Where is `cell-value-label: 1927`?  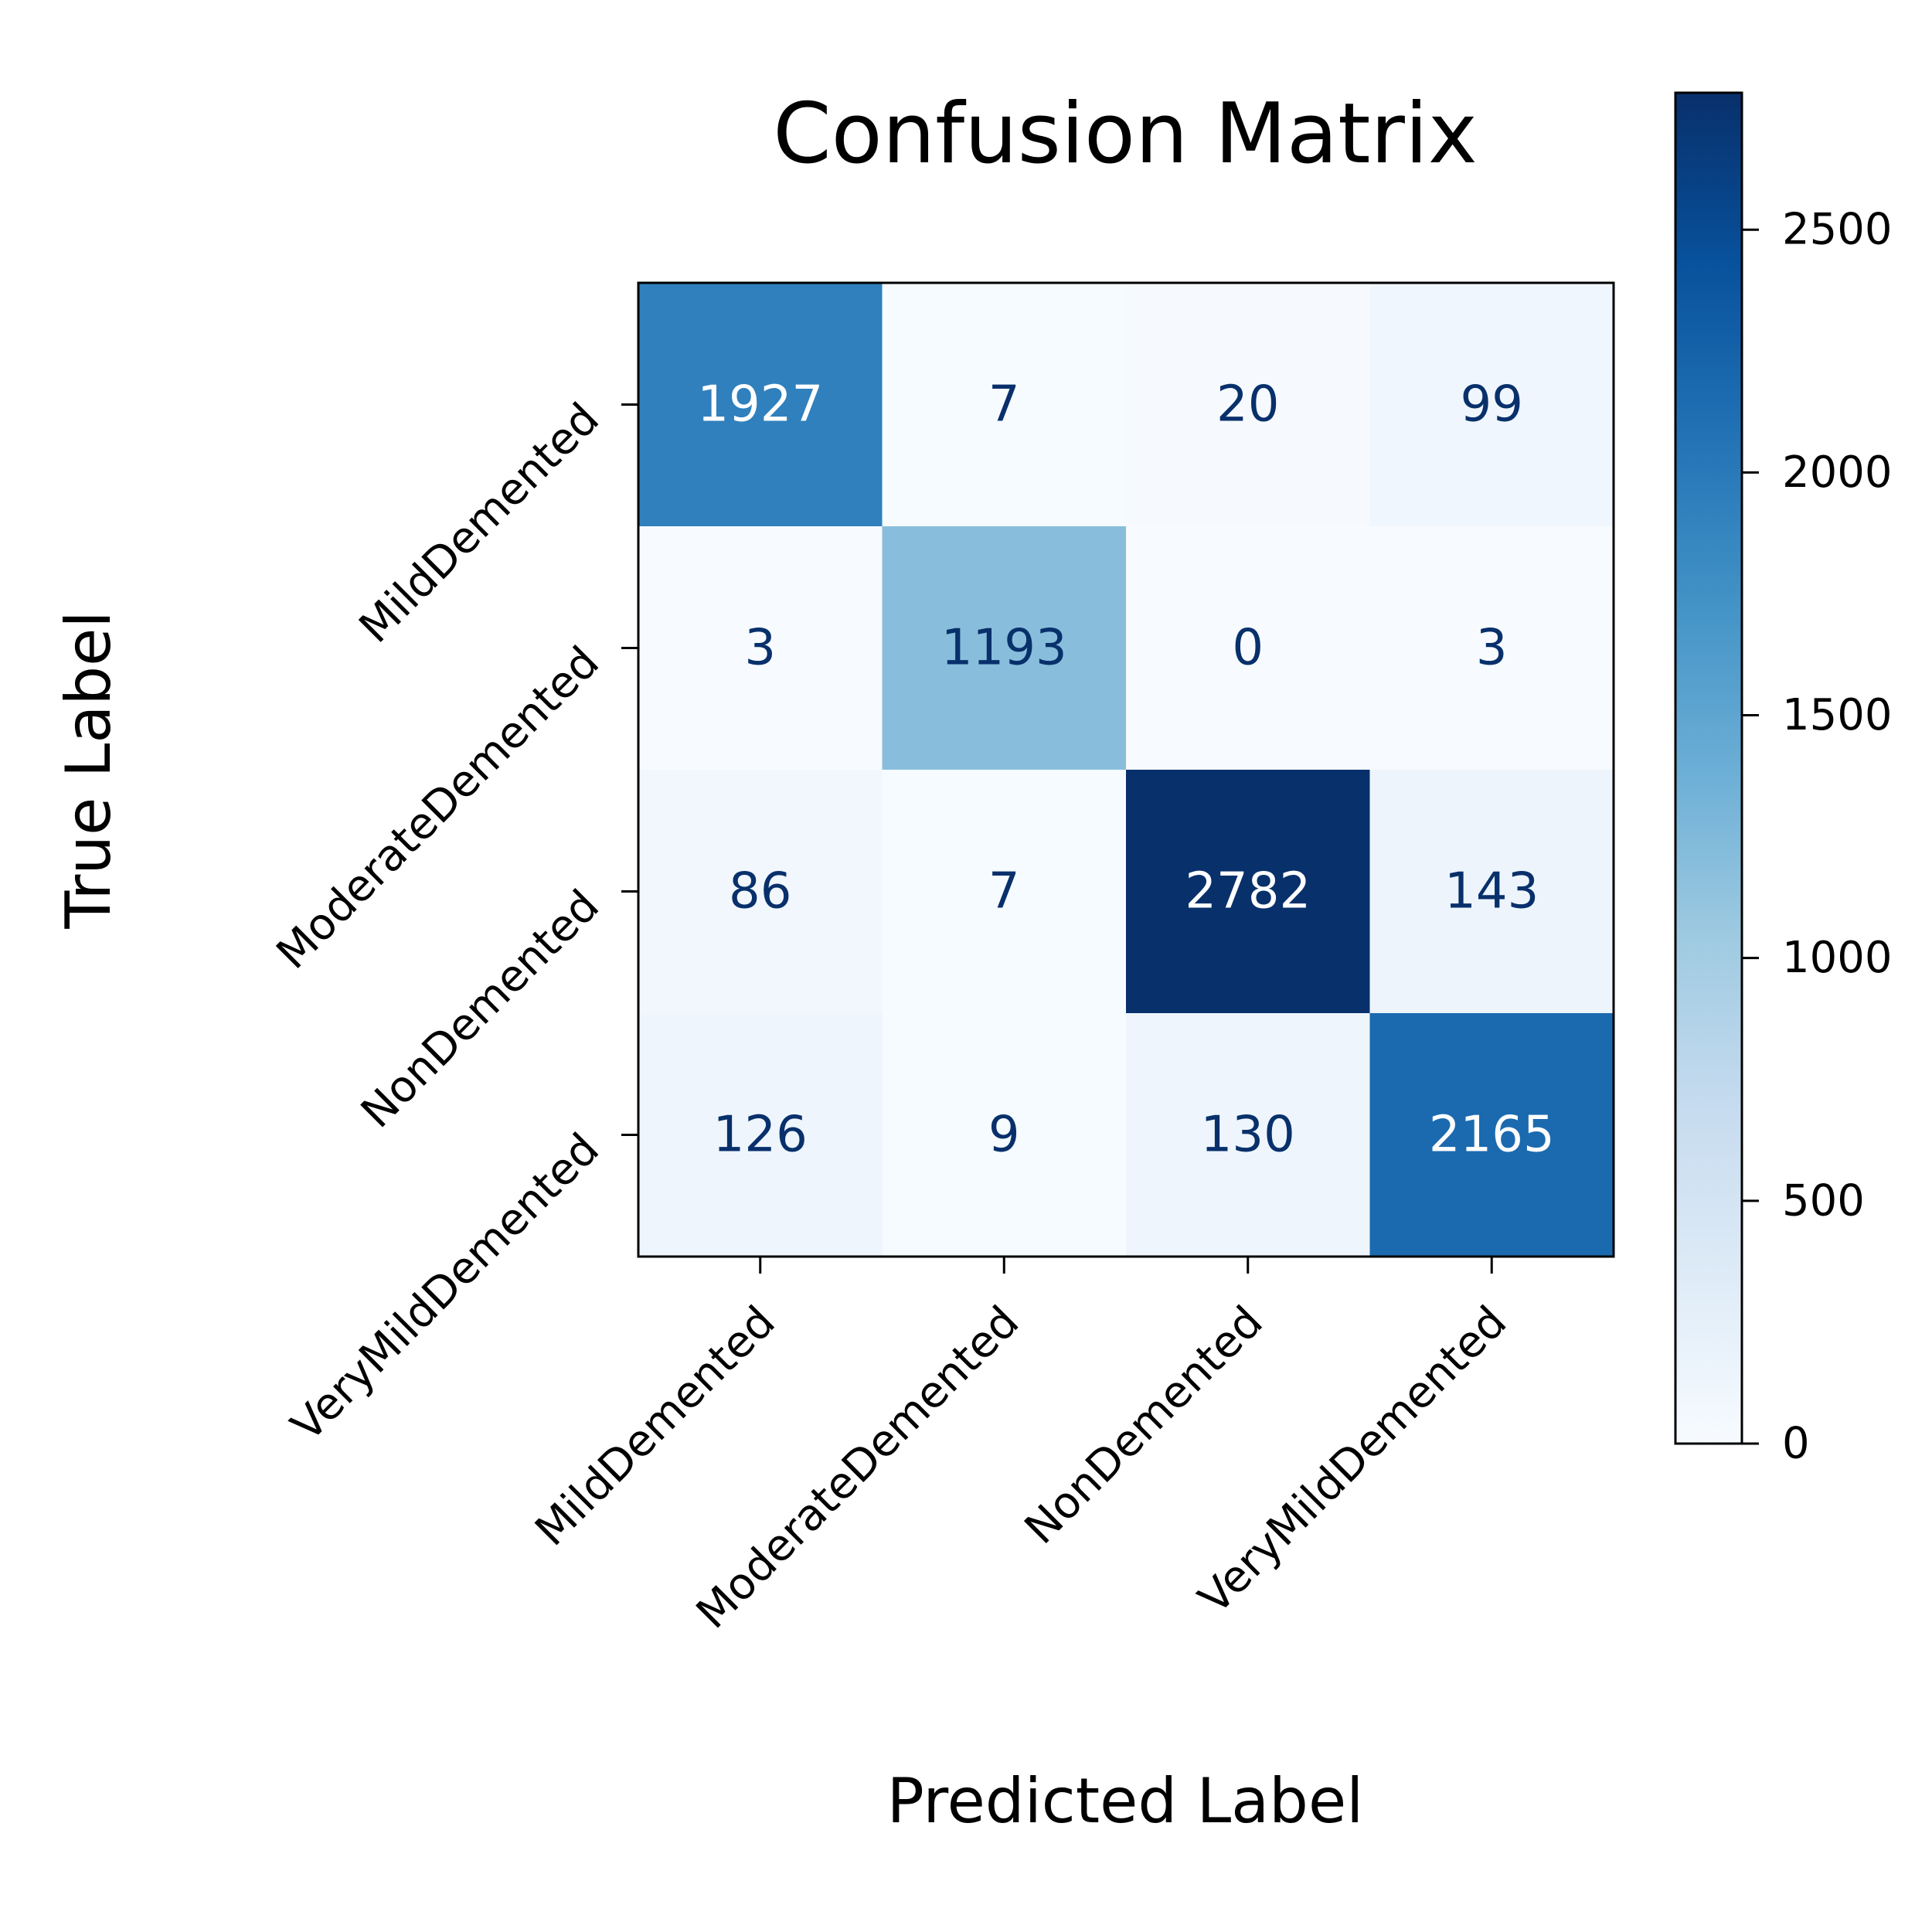
cell-value-label: 1927 is located at coordinates (760, 405).